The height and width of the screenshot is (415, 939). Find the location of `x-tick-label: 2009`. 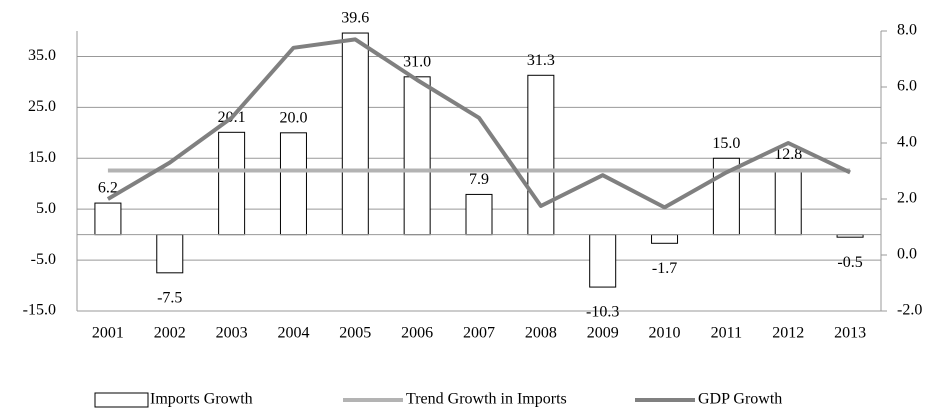

x-tick-label: 2009 is located at coordinates (603, 333).